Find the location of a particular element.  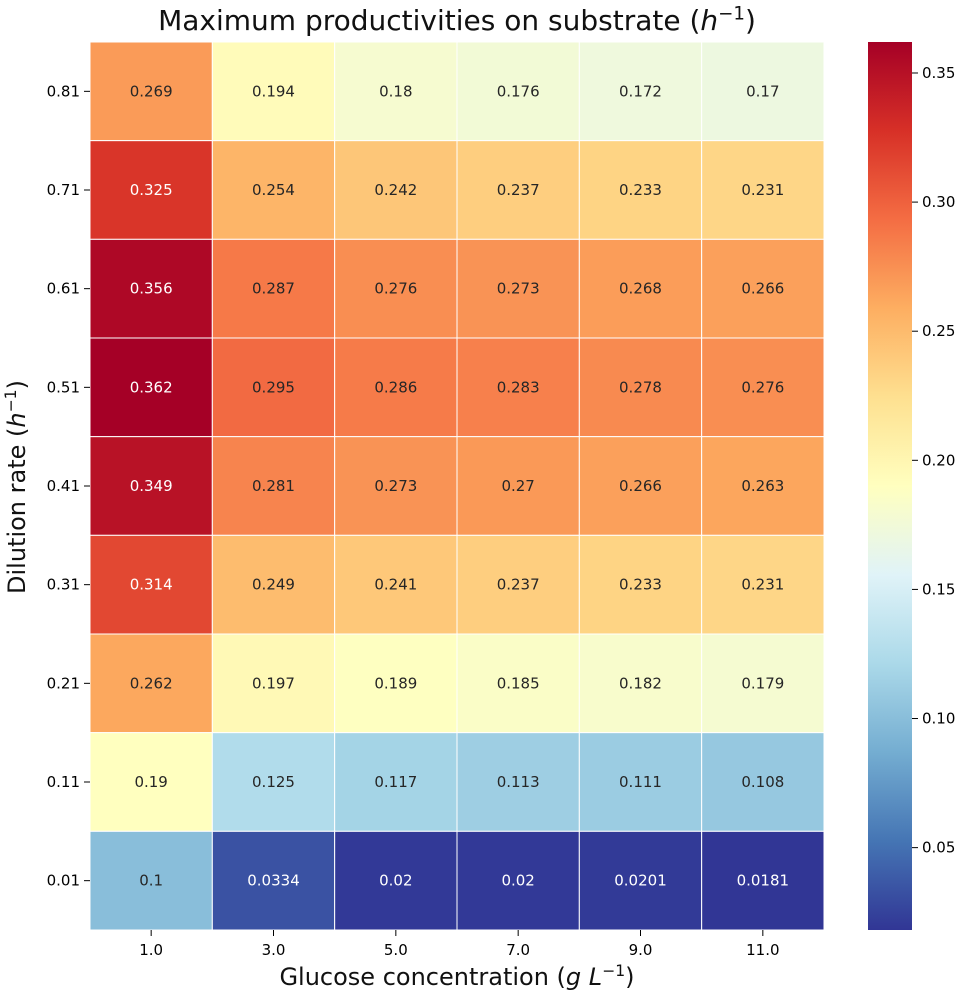

cell-value-label: 0.231 is located at coordinates (762, 585).